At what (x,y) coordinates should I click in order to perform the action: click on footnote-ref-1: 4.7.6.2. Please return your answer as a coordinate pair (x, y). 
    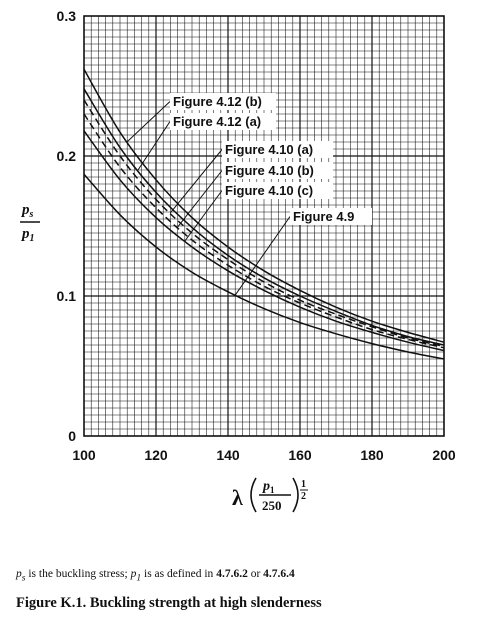
    Looking at the image, I should click on (232, 574).